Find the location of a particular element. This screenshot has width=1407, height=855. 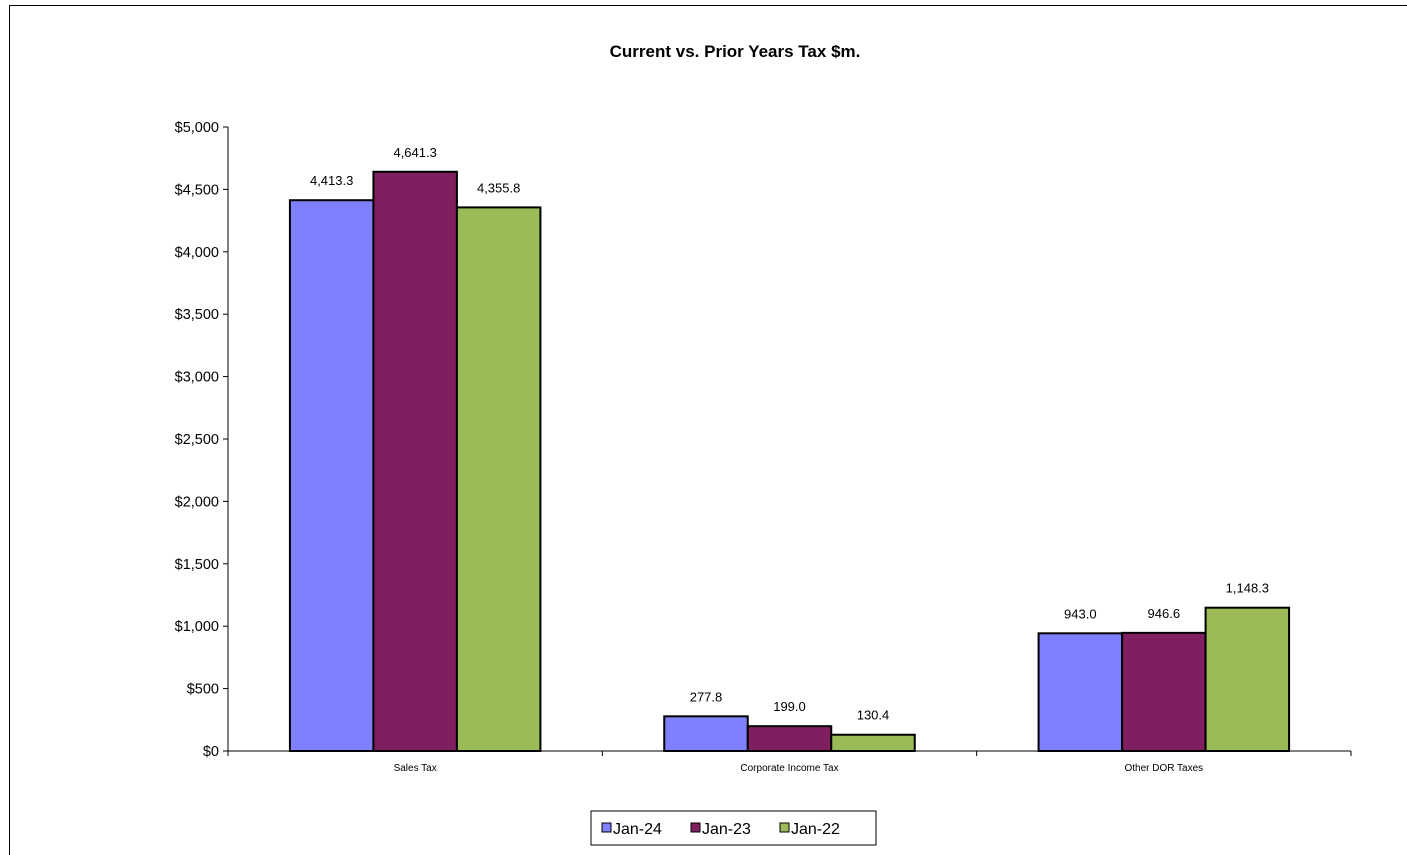

x-tick-label: Other DOR Taxes is located at coordinates (1163, 768).